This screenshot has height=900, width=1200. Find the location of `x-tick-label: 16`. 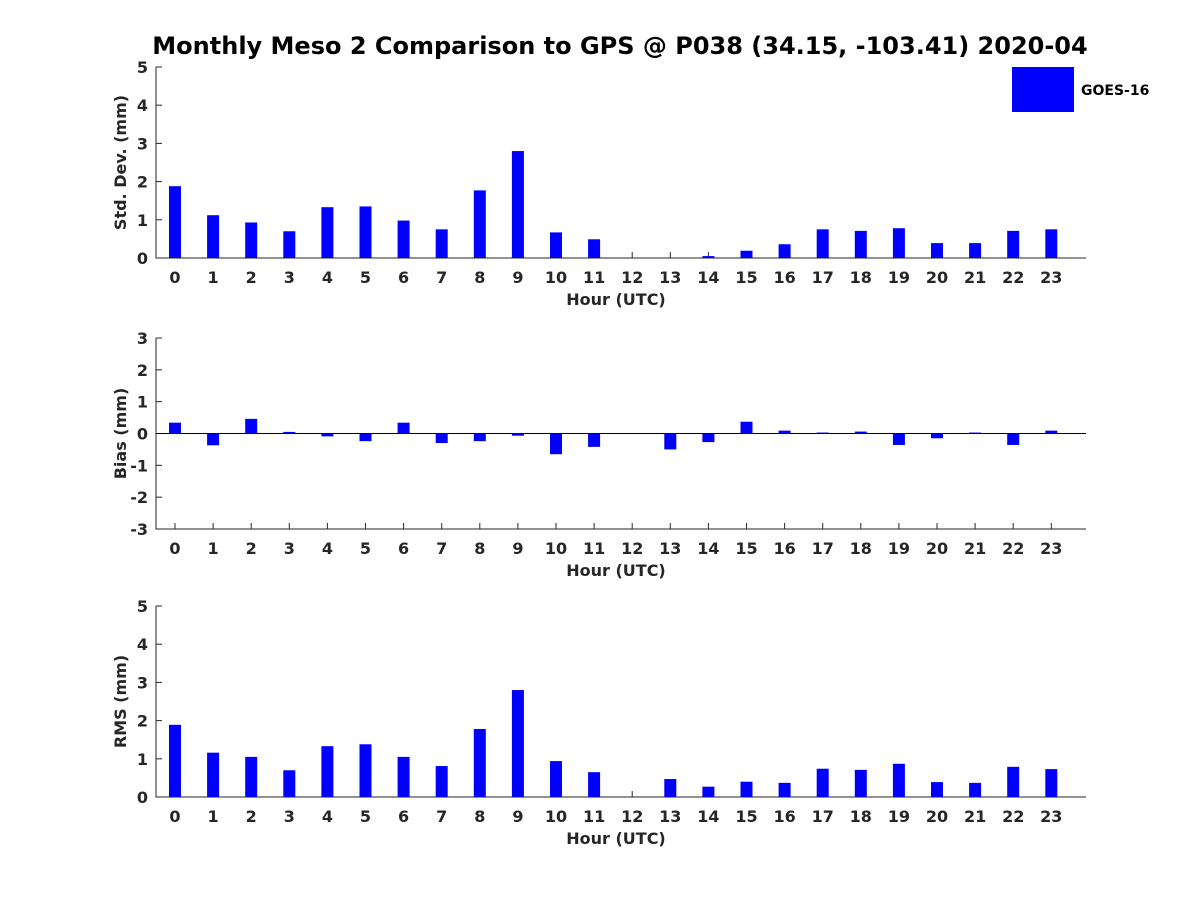

x-tick-label: 16 is located at coordinates (784, 816).